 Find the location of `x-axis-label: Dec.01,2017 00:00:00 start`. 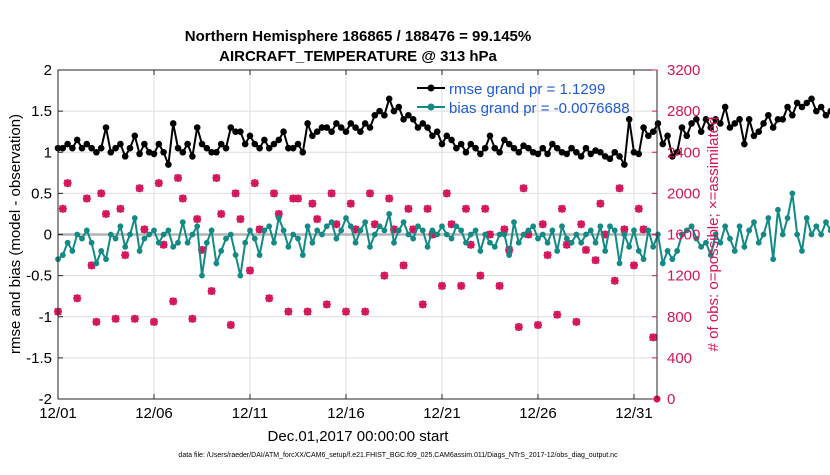

x-axis-label: Dec.01,2017 00:00:00 start is located at coordinates (359, 436).